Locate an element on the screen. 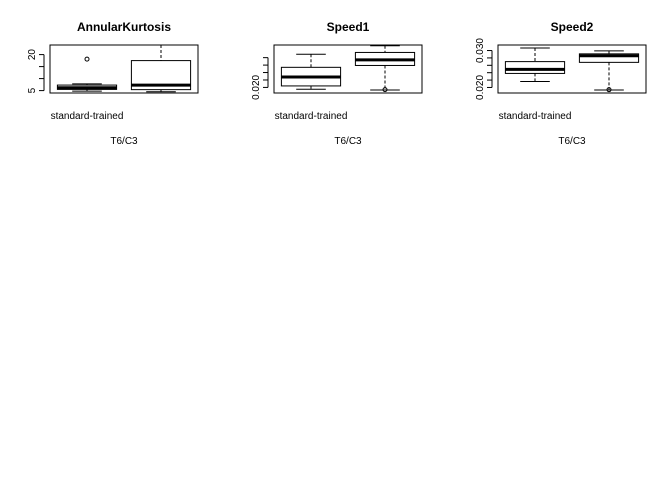 The height and width of the screenshot is (480, 672). y-tick-label: 0.030 is located at coordinates (480, 50).